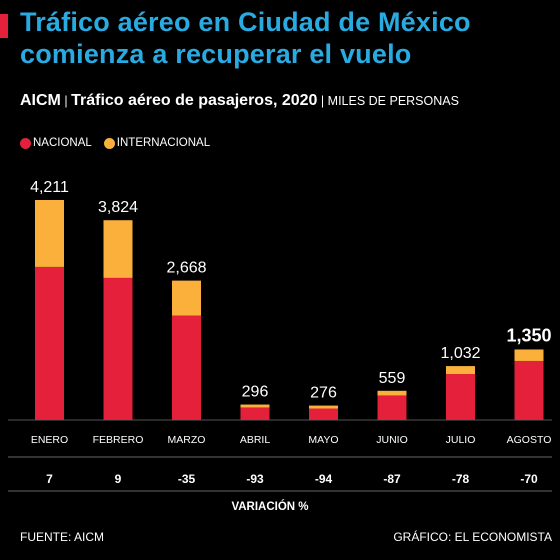 This screenshot has height=560, width=560. Describe the element at coordinates (255, 440) in the screenshot. I see `x-tick-label: ABRIL` at that location.